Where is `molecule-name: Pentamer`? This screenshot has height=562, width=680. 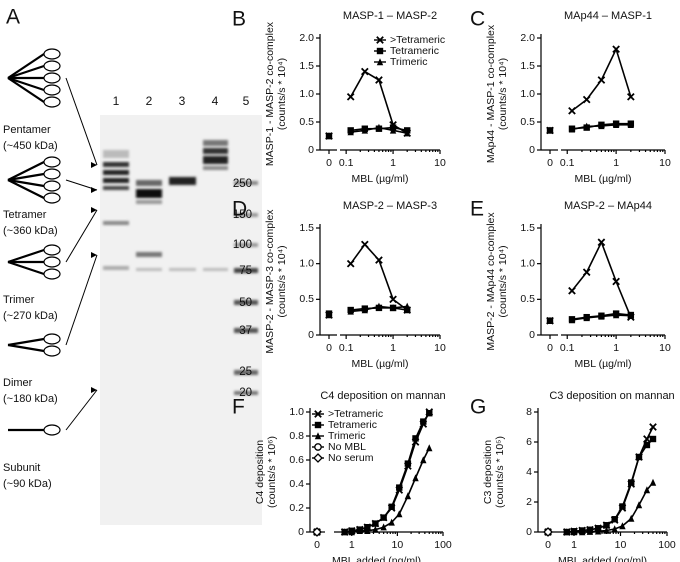 molecule-name: Pentamer is located at coordinates (27, 130).